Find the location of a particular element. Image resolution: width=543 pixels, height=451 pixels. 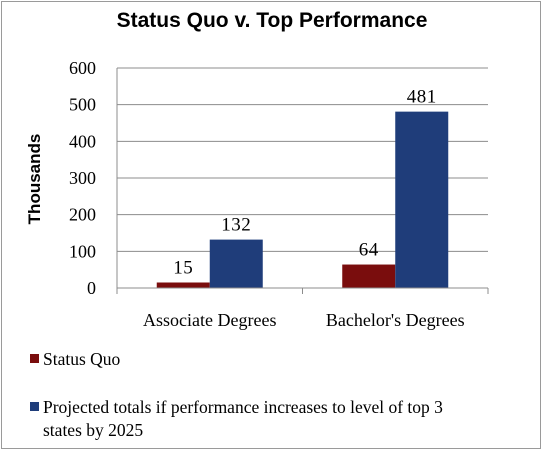

y-tick-label: 300 is located at coordinates (82, 178).